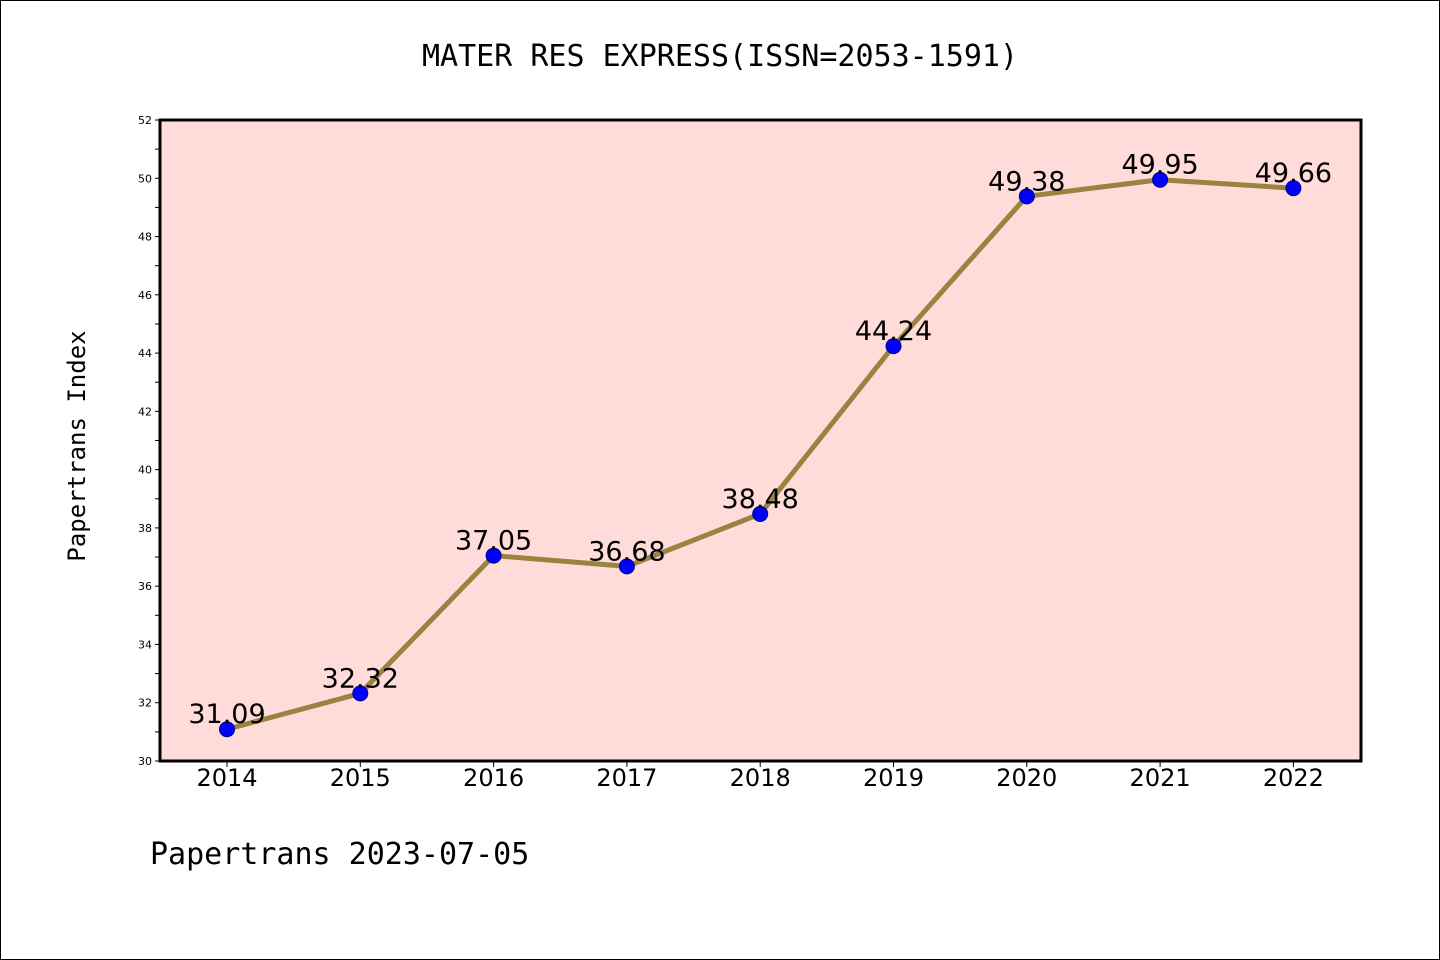  Describe the element at coordinates (145, 644) in the screenshot. I see `y-tick-label: 34` at that location.